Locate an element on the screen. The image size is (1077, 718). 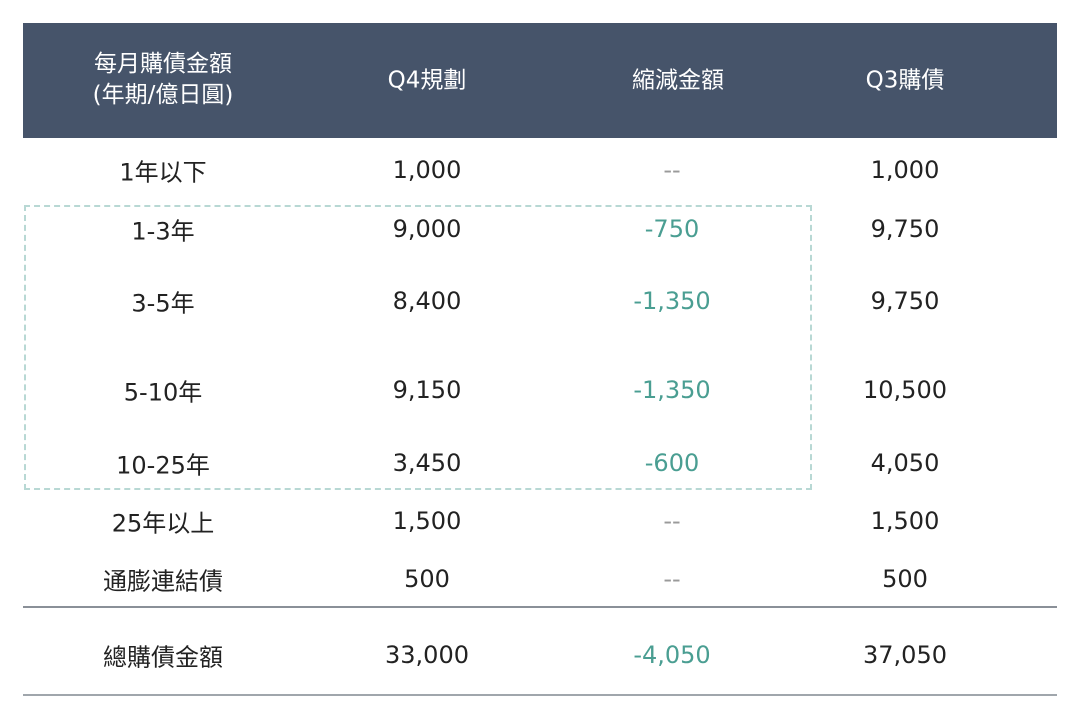
row-term-cell: 25年以上 is located at coordinates (163, 523).